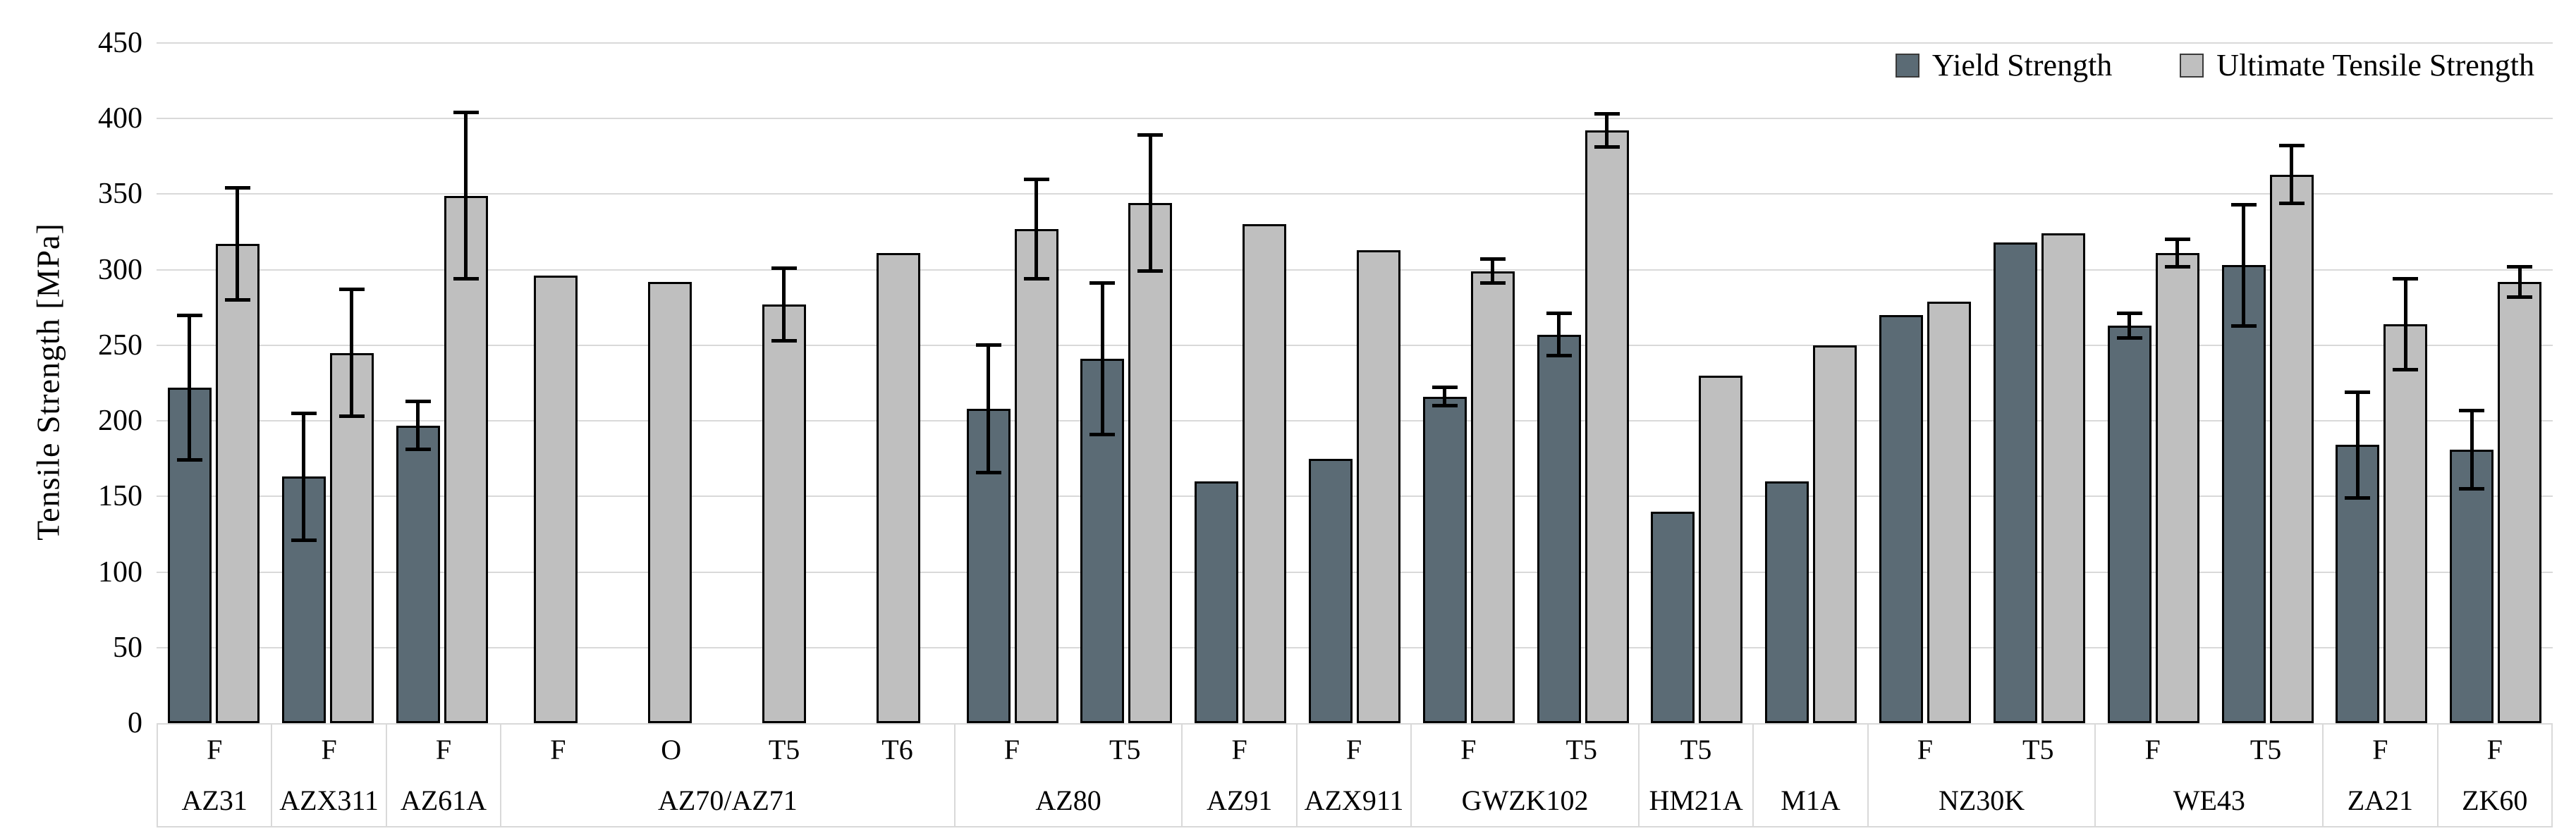  What do you see at coordinates (729, 775) in the screenshot?
I see `axis-group-az70-az71: F O T5 T6 AZ70/AZ71` at bounding box center [729, 775].